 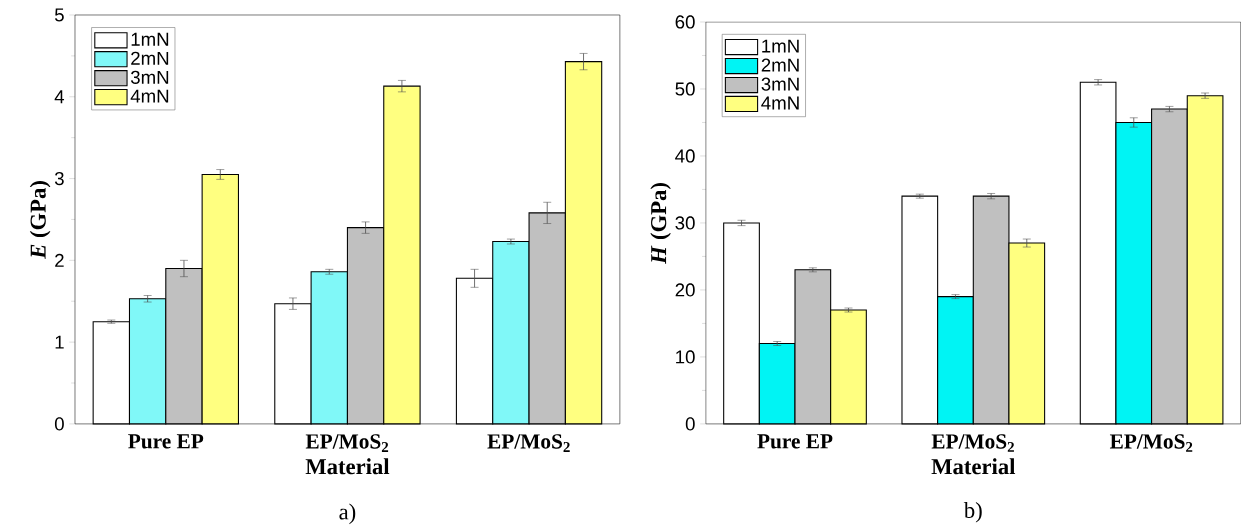 I want to click on y-axis-title: E (GPa), so click(x=40, y=220).